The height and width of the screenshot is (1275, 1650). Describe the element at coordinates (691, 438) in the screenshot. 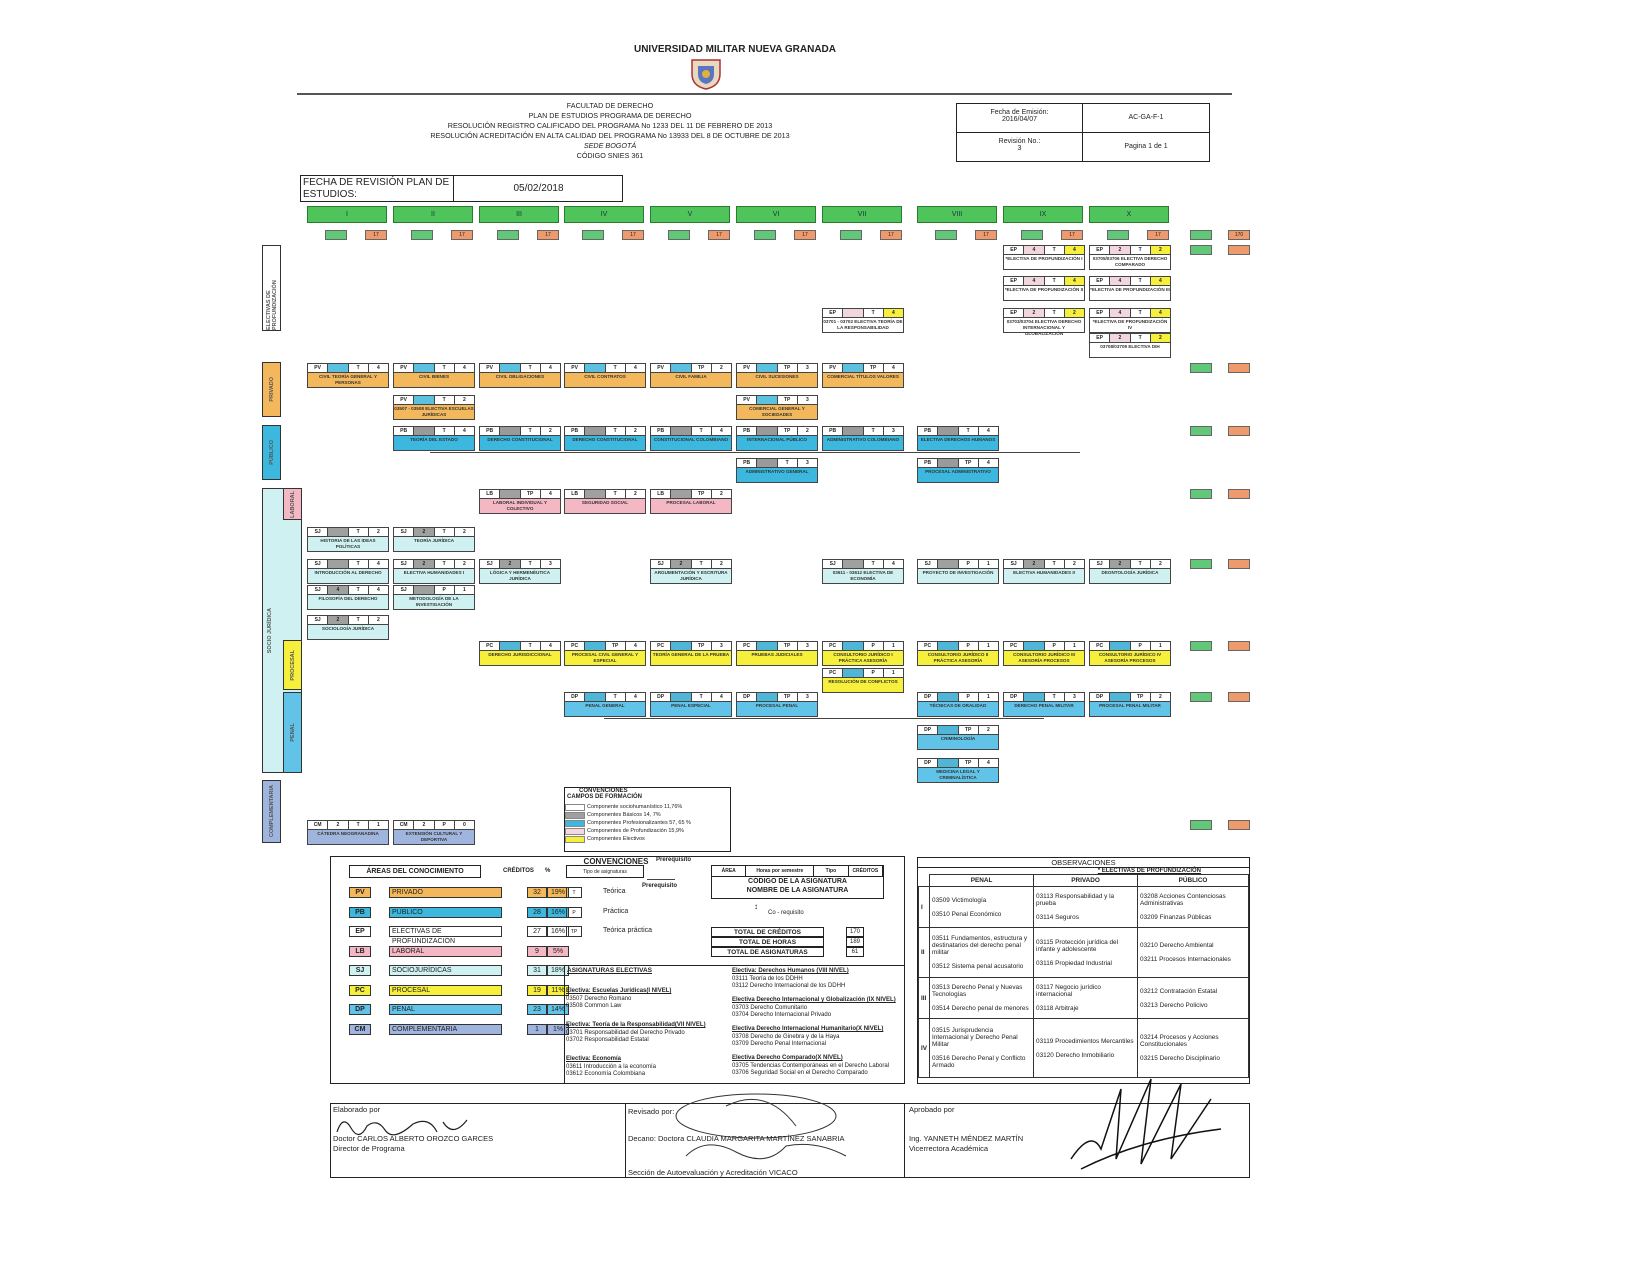

I see `course-box: PB T 4 CONSTITUCIONAL COLOMBIANO` at that location.